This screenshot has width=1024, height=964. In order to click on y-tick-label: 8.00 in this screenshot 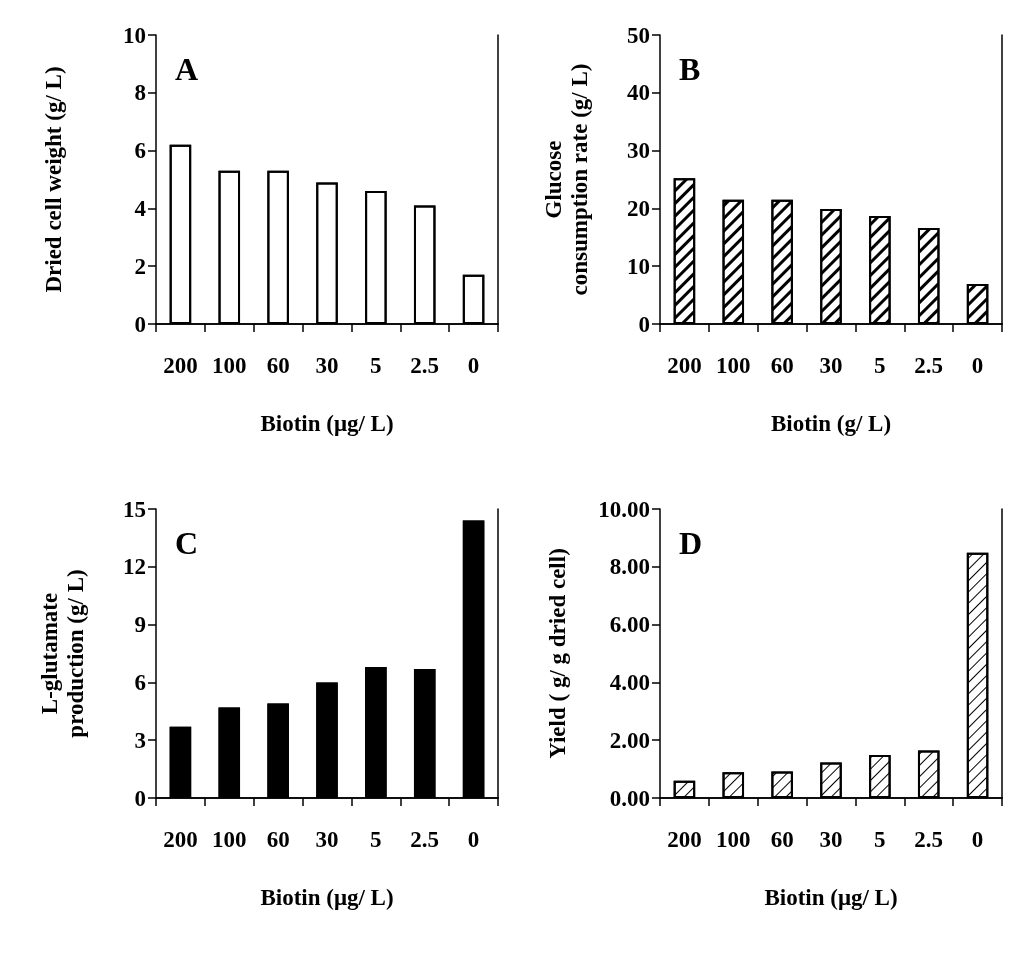, I will do `click(629, 567)`.